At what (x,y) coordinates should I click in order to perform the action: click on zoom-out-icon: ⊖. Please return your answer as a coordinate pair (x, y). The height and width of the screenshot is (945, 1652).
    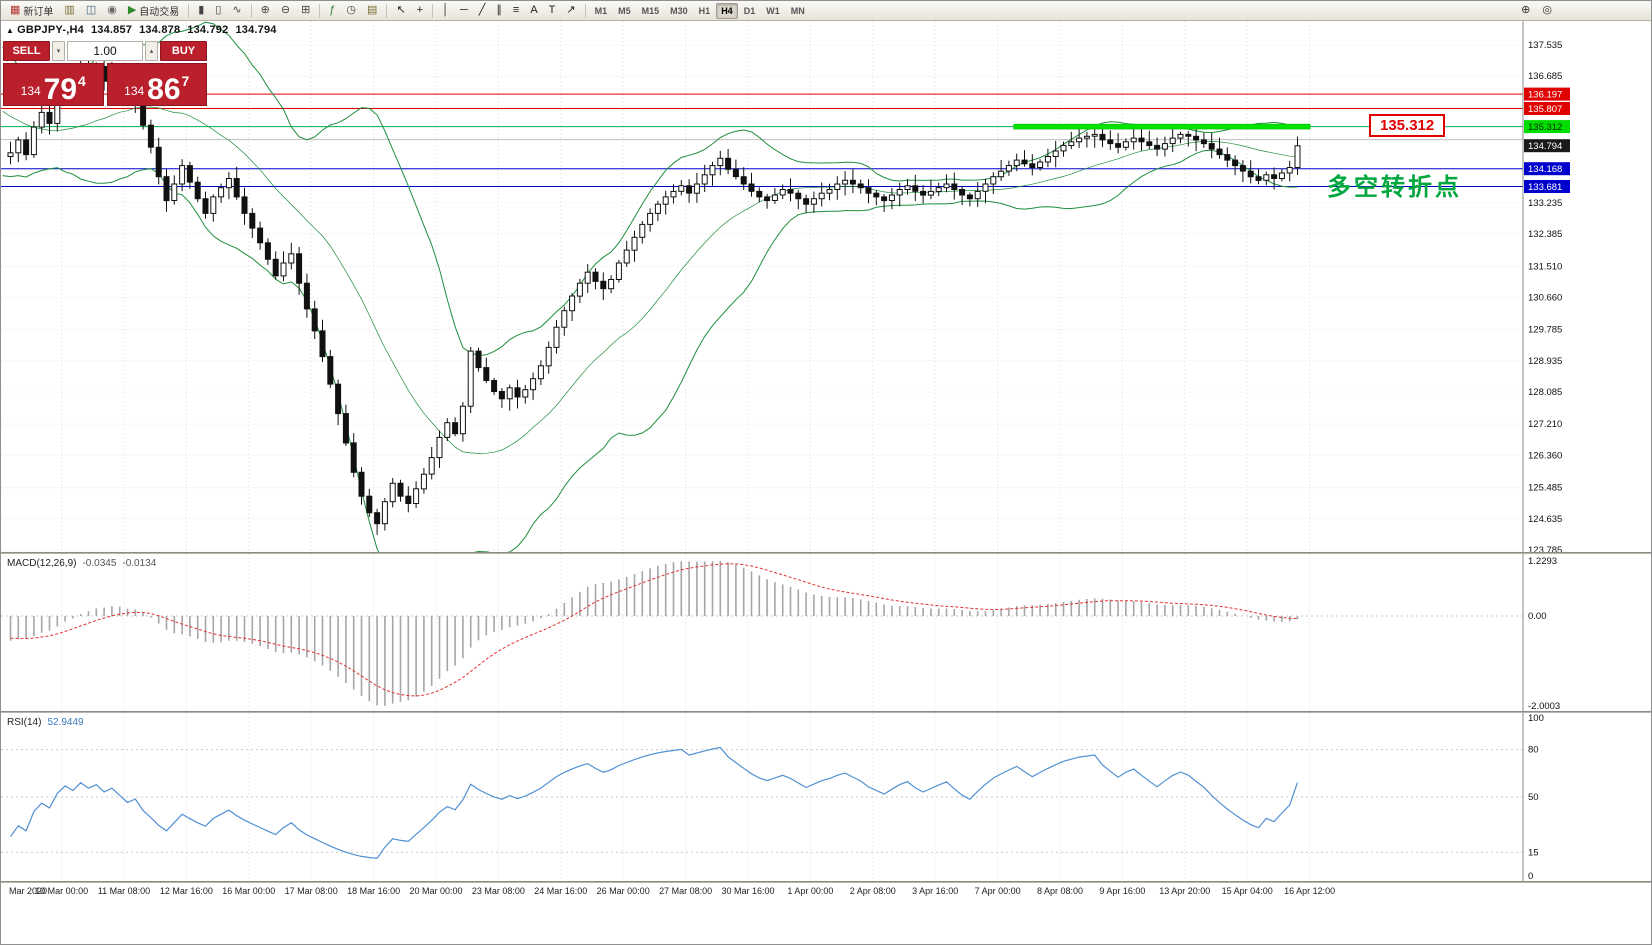
    Looking at the image, I should click on (285, 10).